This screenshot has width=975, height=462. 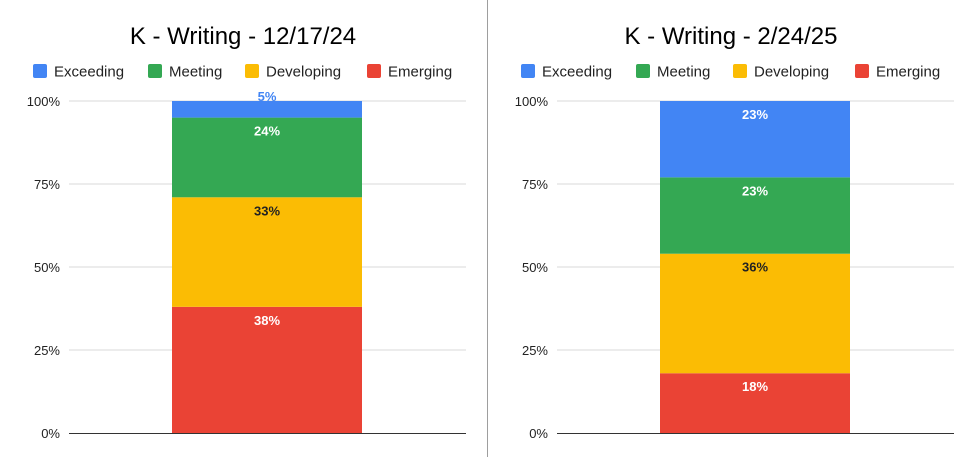 What do you see at coordinates (755, 190) in the screenshot?
I see `data-label-meeting: 23%` at bounding box center [755, 190].